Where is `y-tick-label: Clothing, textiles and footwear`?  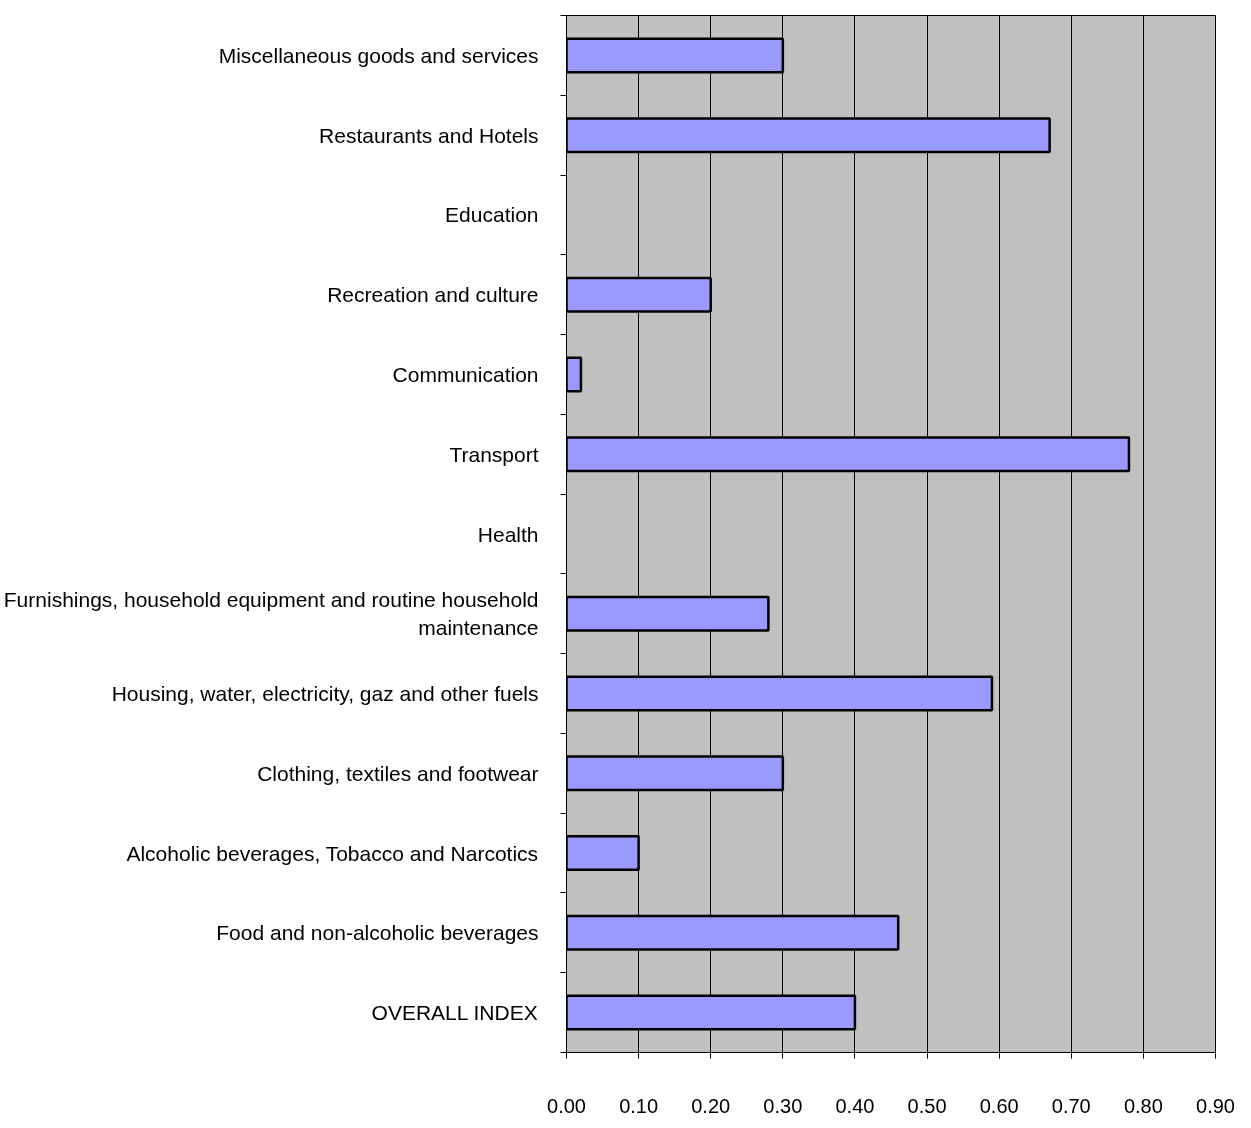 y-tick-label: Clothing, textiles and footwear is located at coordinates (398, 773).